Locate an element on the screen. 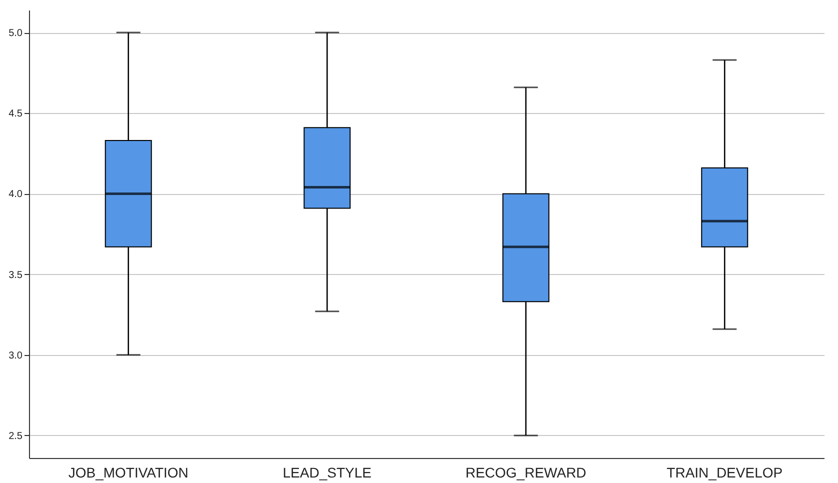 The height and width of the screenshot is (483, 838). y-tick-label: 3.0 is located at coordinates (15, 356).